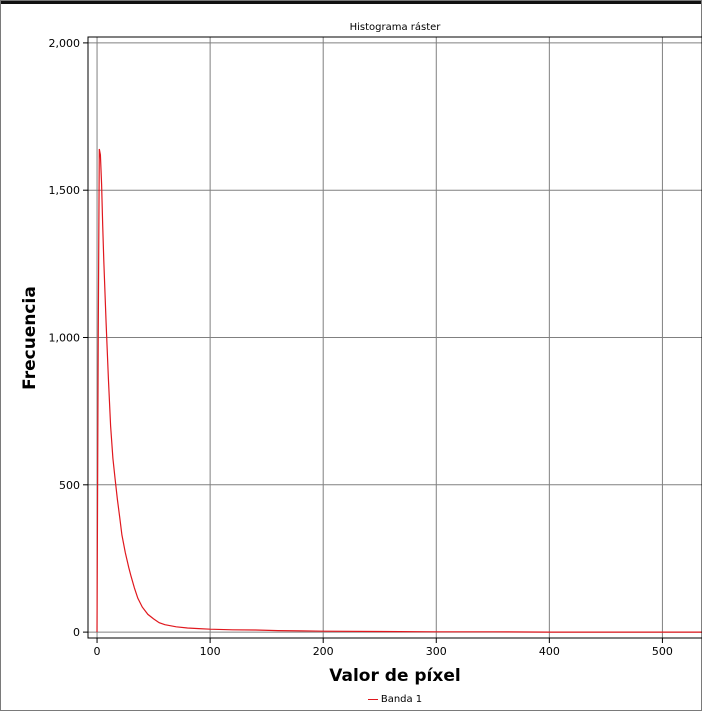  What do you see at coordinates (395, 27) in the screenshot?
I see `chart-title: Histograma ráster` at bounding box center [395, 27].